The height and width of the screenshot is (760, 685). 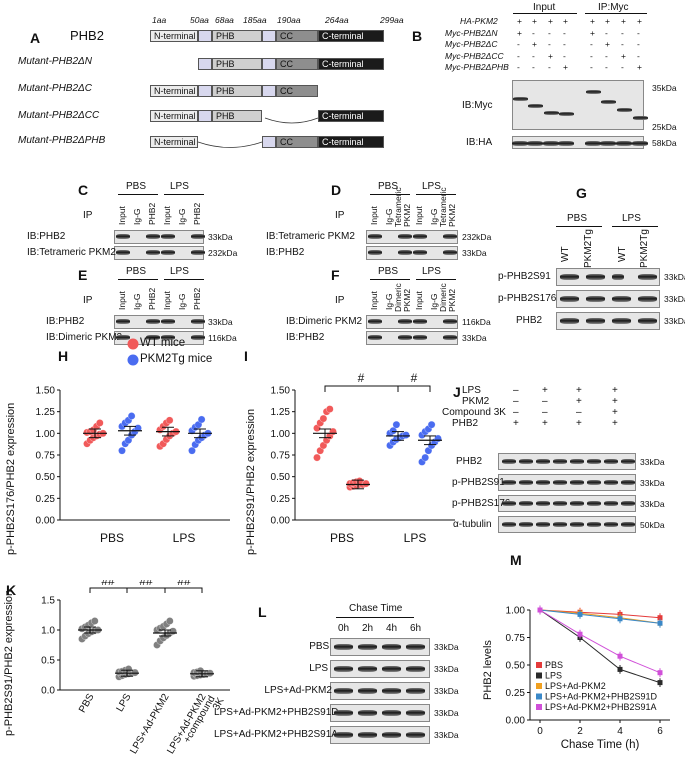 What do you see at coordinates (62, 140) in the screenshot?
I see `mutant-label: Mutant-PHB2ΔPHB` at bounding box center [62, 140].